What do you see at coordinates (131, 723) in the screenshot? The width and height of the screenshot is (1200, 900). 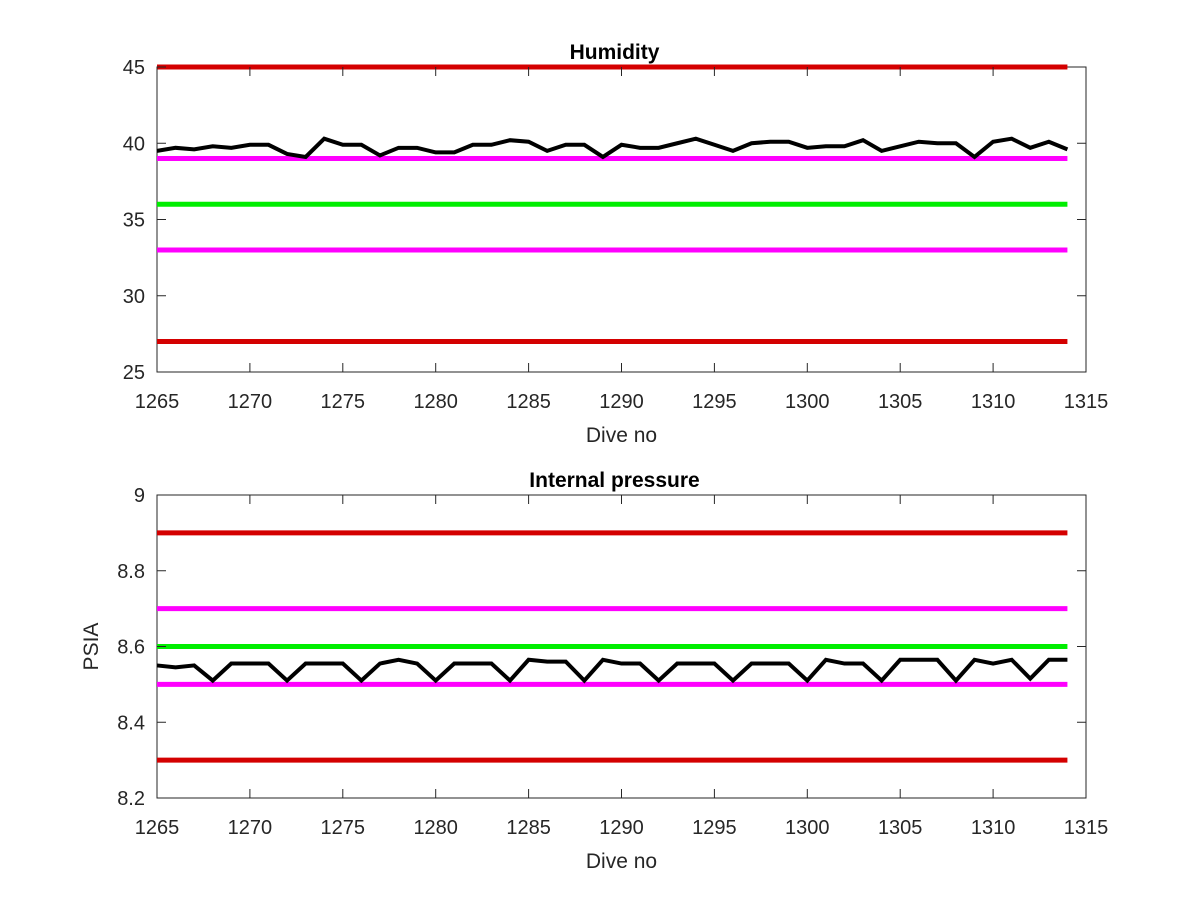 I see `y-tick-label: 8.4` at bounding box center [131, 723].